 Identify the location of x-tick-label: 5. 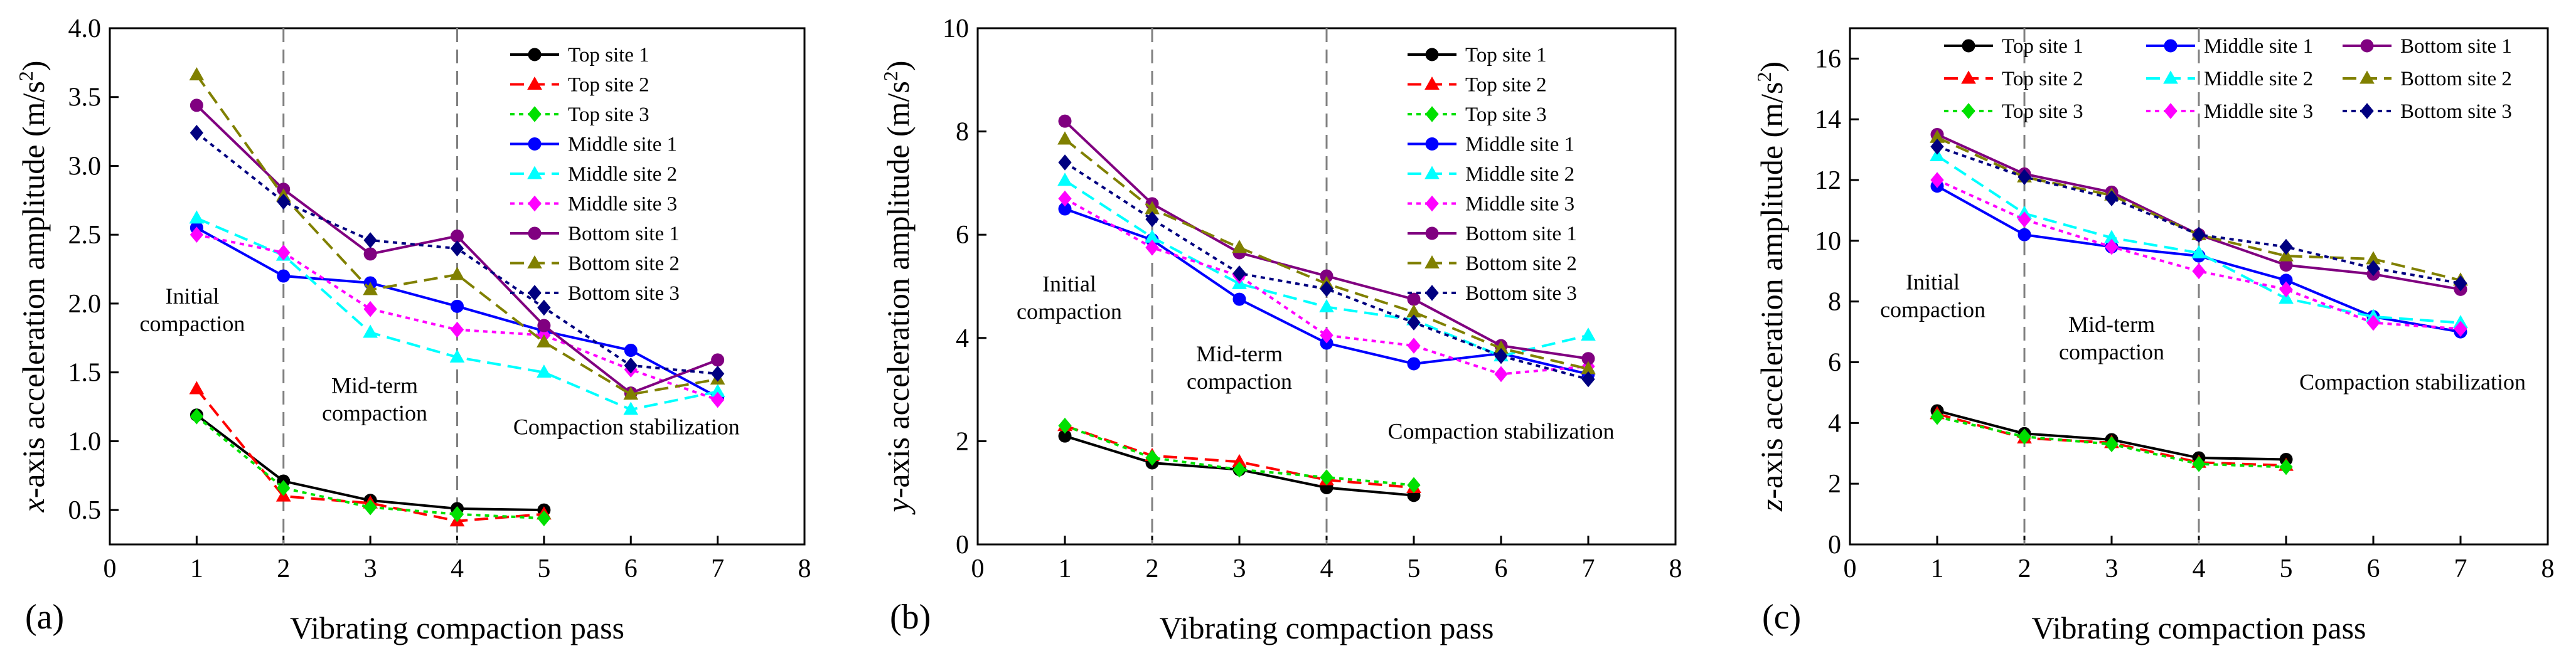
(1415, 569).